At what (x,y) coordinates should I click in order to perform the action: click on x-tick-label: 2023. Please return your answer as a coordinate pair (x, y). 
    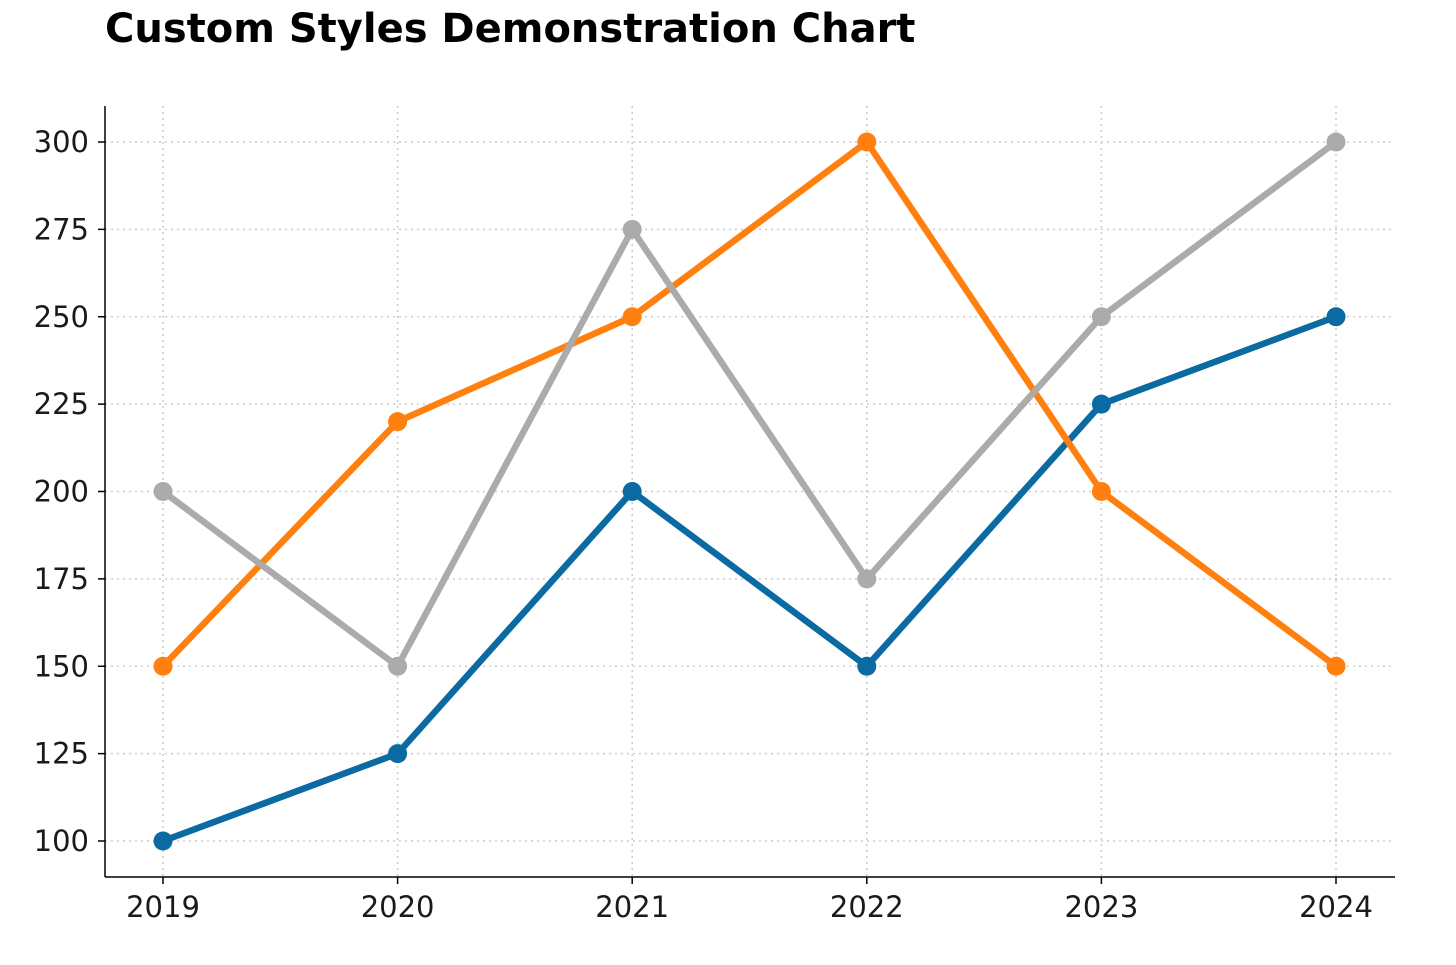
    Looking at the image, I should click on (1101, 907).